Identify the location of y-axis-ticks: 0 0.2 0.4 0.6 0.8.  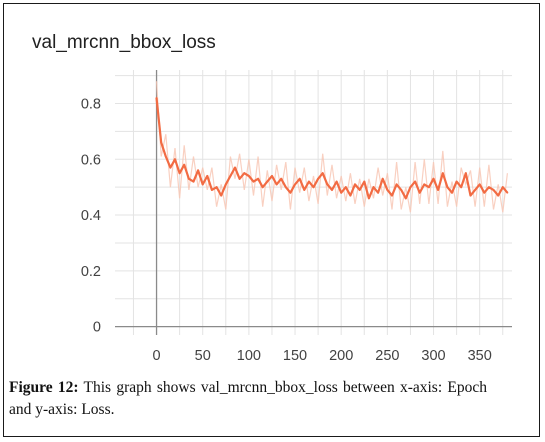
(91, 215).